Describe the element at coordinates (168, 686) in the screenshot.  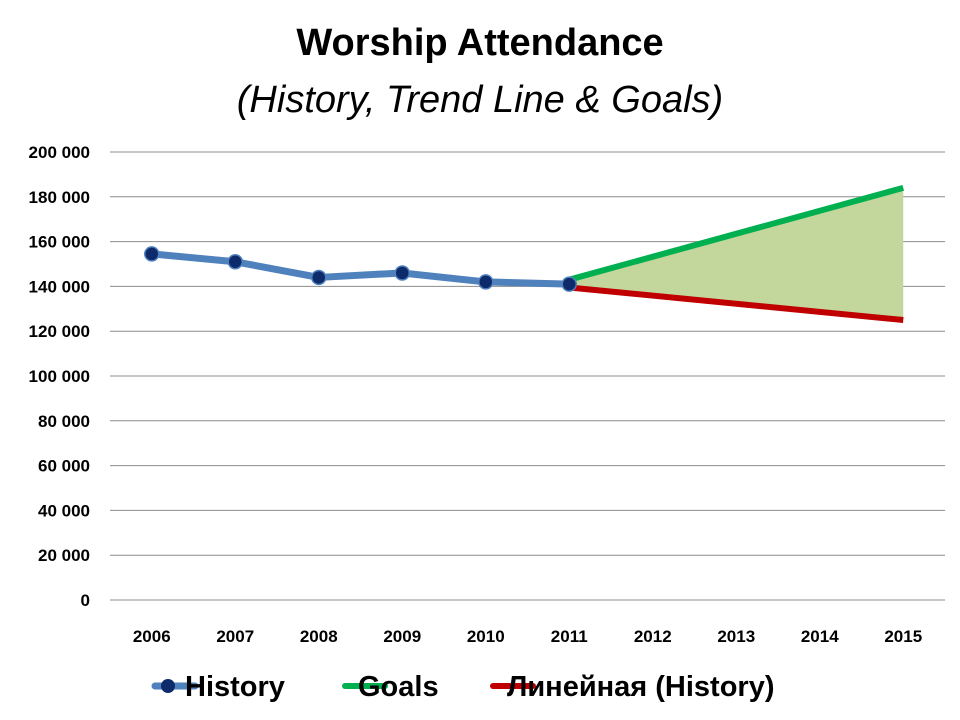
I see `legend-marker` at that location.